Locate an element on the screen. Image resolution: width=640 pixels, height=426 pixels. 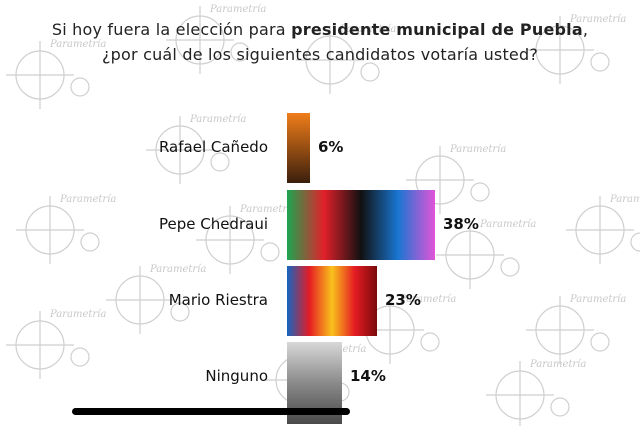
value-label-1: 38% is located at coordinates (461, 224).